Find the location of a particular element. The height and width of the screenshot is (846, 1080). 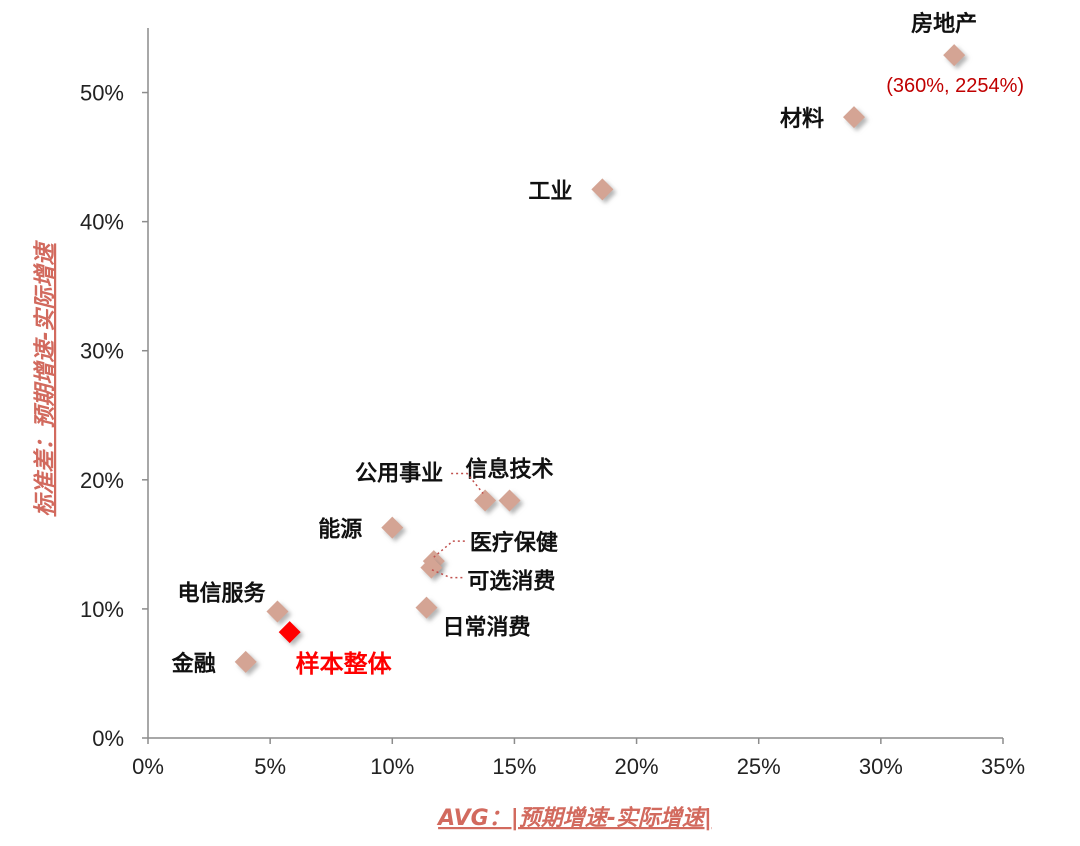

x-tick-label: 35% is located at coordinates (1003, 766).